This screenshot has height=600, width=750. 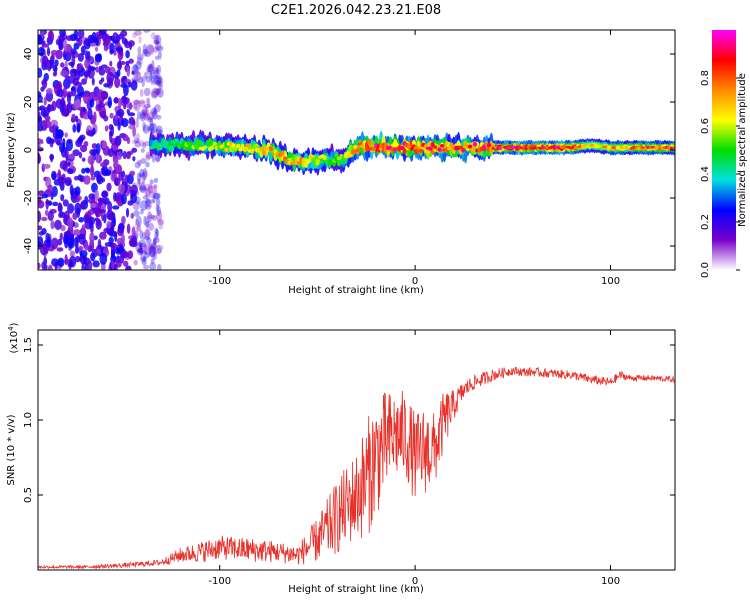 I want to click on spectrogram-x-tick-label: 100, so click(x=610, y=281).